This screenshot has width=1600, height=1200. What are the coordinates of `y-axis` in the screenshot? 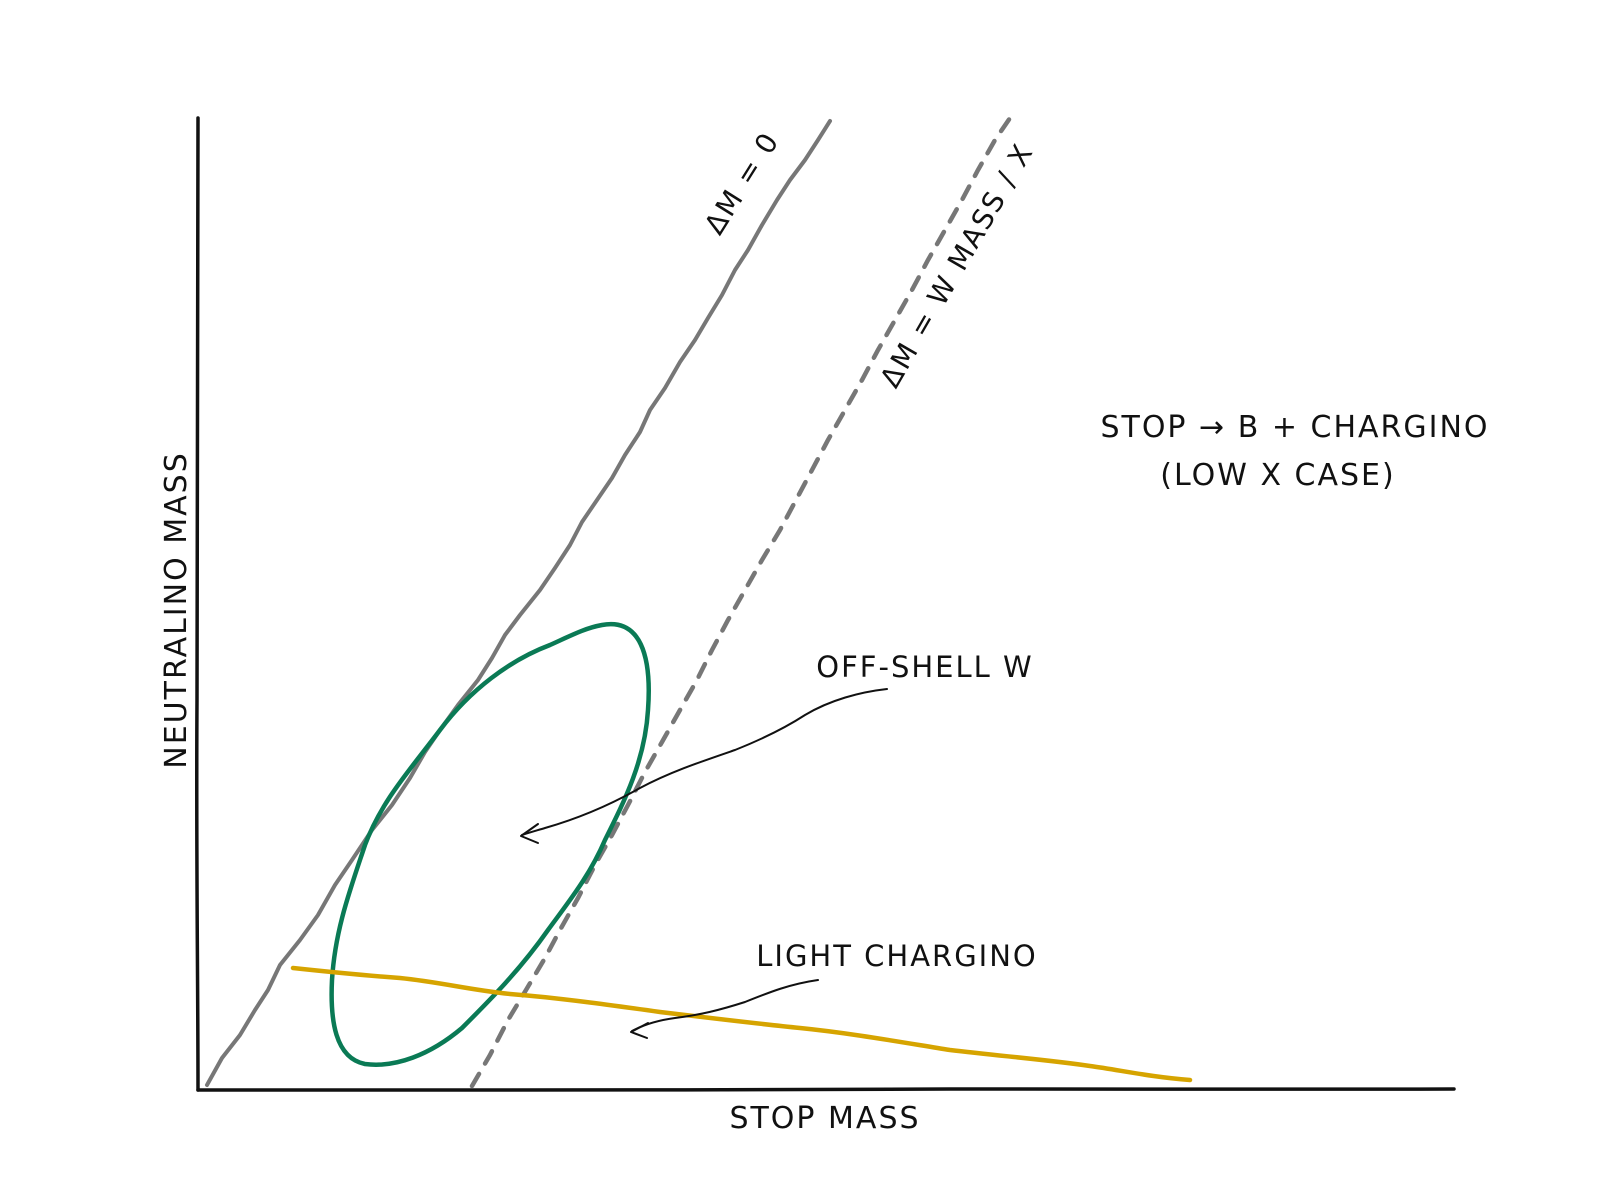 It's located at (197, 604).